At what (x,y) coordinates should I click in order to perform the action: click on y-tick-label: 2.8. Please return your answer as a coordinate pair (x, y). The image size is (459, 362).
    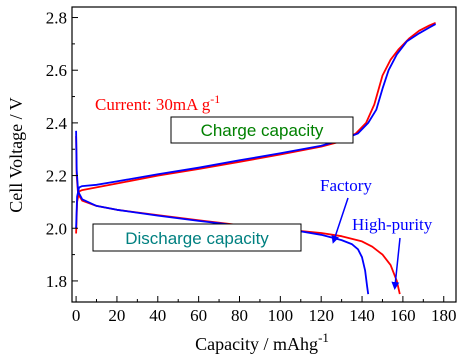
    Looking at the image, I should click on (56, 18).